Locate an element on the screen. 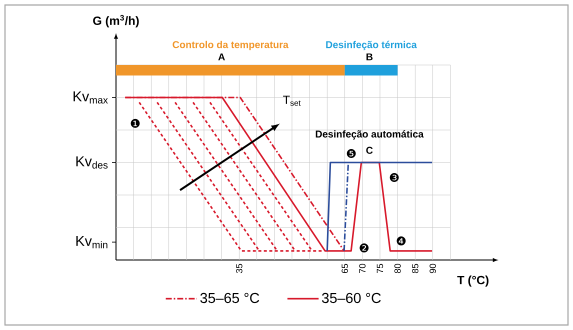 This screenshot has width=573, height=330. text: Kv$_{des}$ is located at coordinates (92, 162).